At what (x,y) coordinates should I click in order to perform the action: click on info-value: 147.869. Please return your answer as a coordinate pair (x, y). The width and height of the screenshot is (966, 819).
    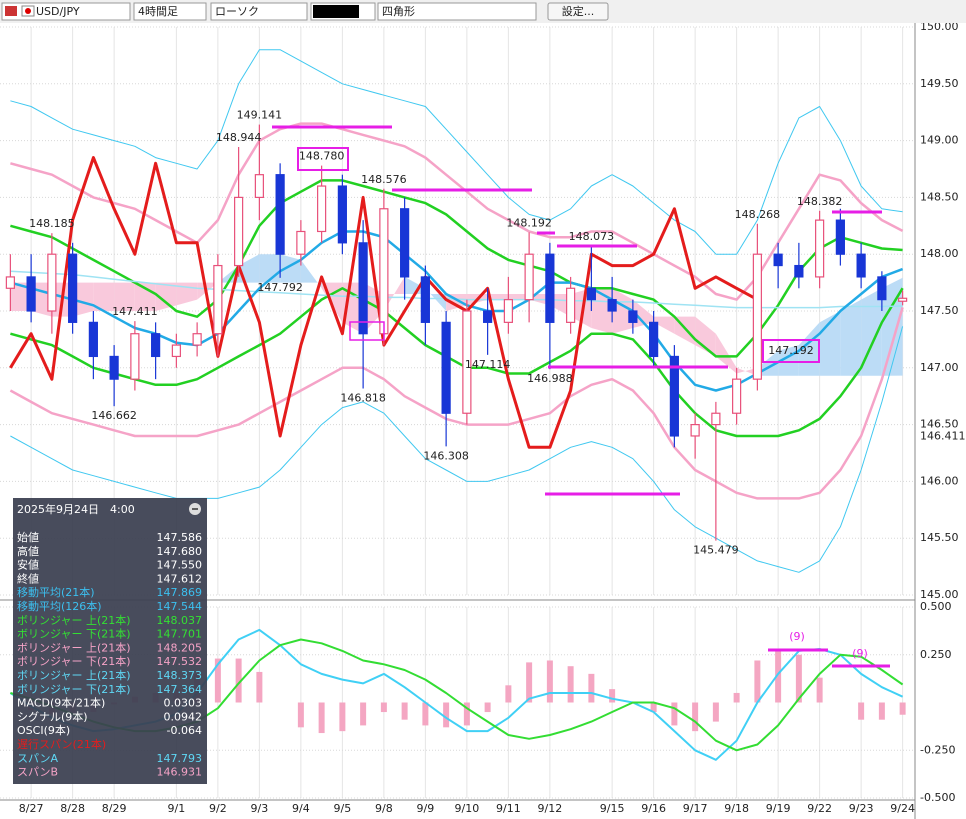
    Looking at the image, I should click on (180, 592).